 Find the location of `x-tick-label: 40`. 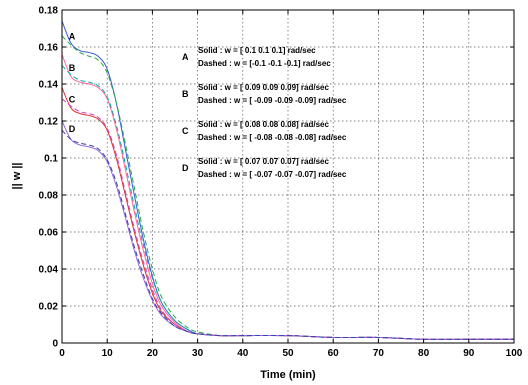

x-tick-label: 40 is located at coordinates (243, 353).